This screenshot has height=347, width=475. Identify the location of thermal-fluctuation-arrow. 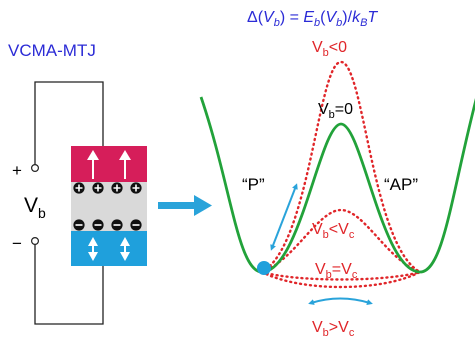
(284, 217).